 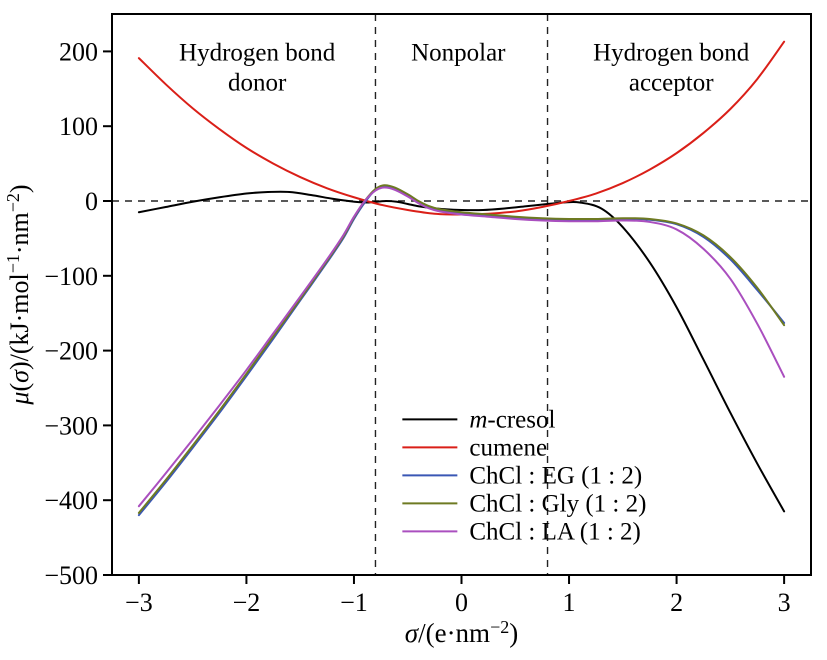 What do you see at coordinates (71, 425) in the screenshot?
I see `y-tick-label: −300` at bounding box center [71, 425].